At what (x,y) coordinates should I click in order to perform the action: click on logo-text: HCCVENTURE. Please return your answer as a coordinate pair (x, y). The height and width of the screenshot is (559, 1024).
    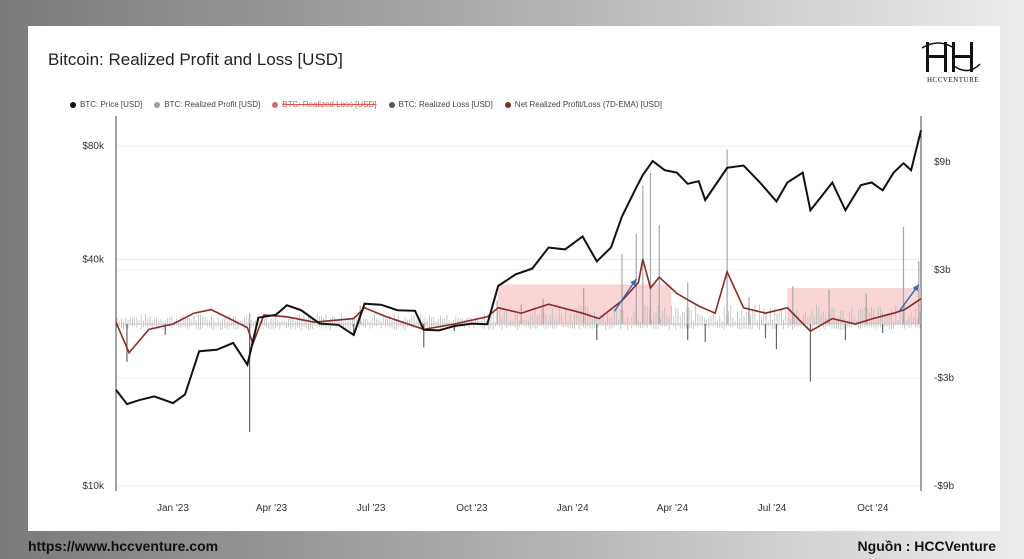
    Looking at the image, I should click on (953, 80).